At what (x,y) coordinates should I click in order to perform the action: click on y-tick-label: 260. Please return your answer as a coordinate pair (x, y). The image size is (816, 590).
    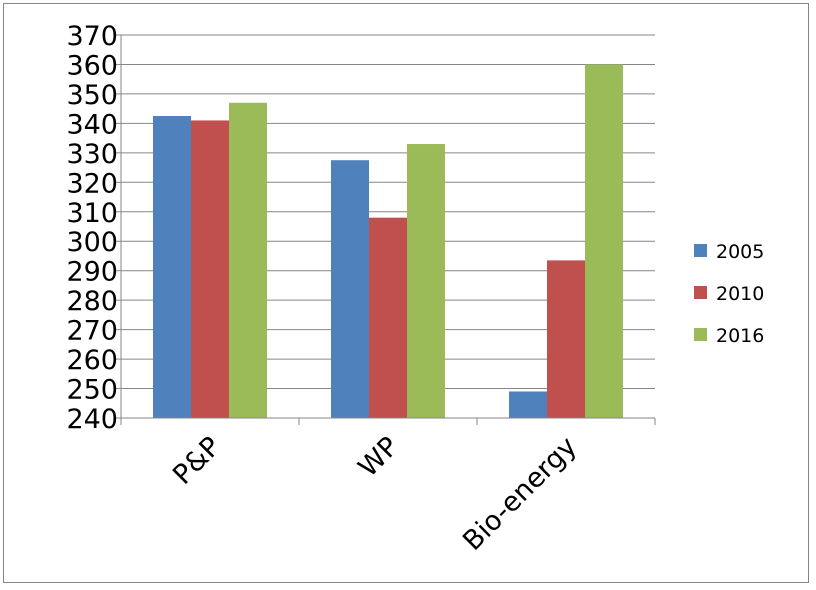
    Looking at the image, I should click on (92, 360).